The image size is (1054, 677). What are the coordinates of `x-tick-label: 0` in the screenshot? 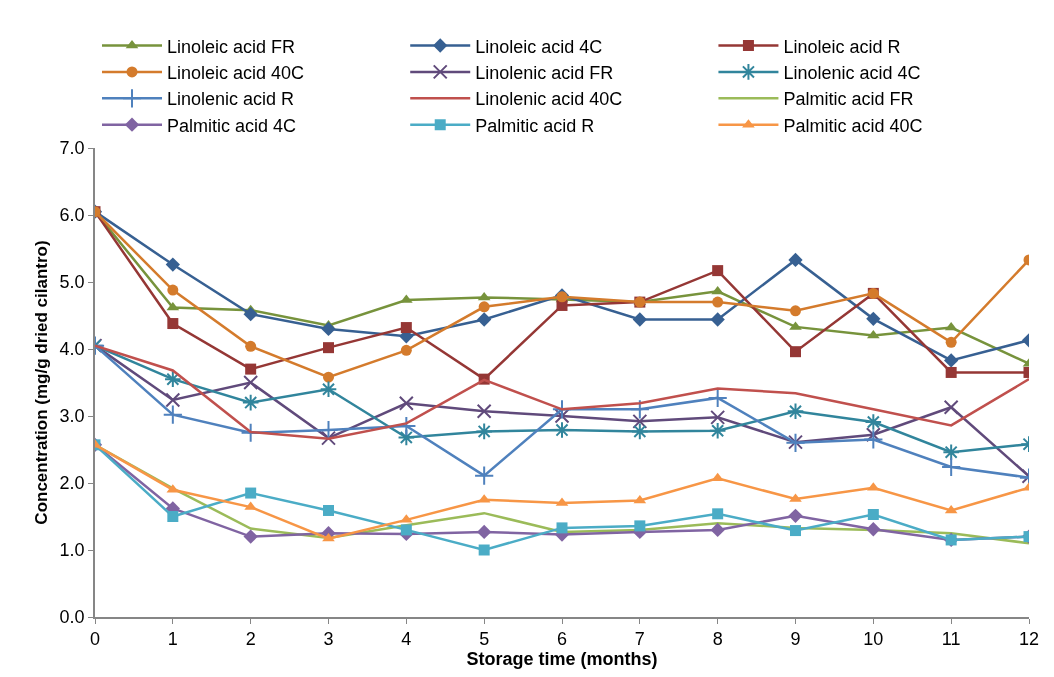 It's located at (95, 639).